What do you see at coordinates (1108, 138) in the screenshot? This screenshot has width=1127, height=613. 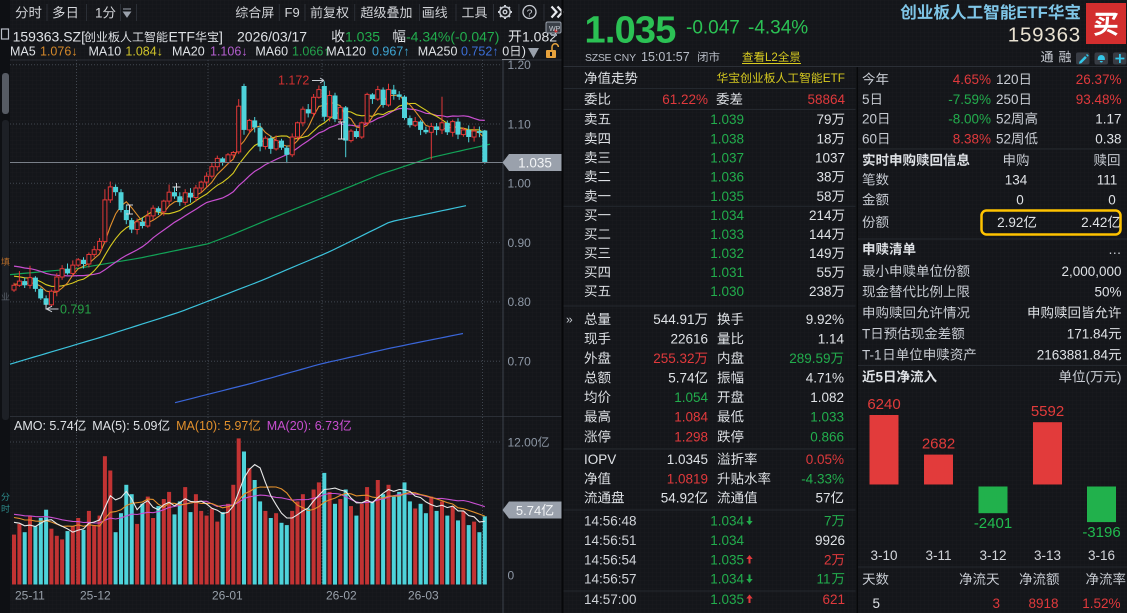 I see `svg-text: 0.38` at bounding box center [1108, 138].